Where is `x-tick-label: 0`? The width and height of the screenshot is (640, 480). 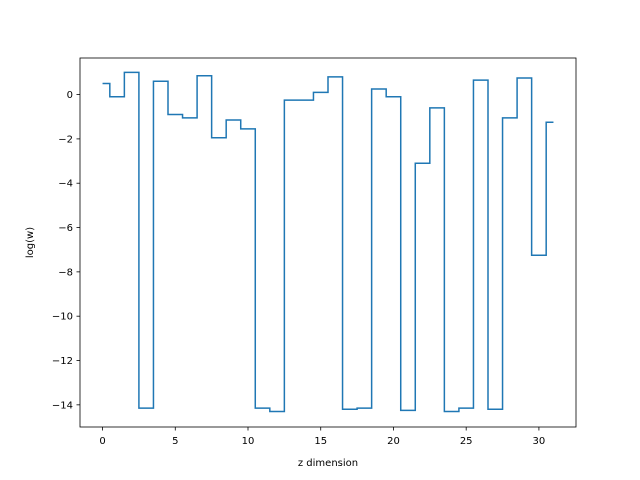 x-tick-label: 0 is located at coordinates (102, 441).